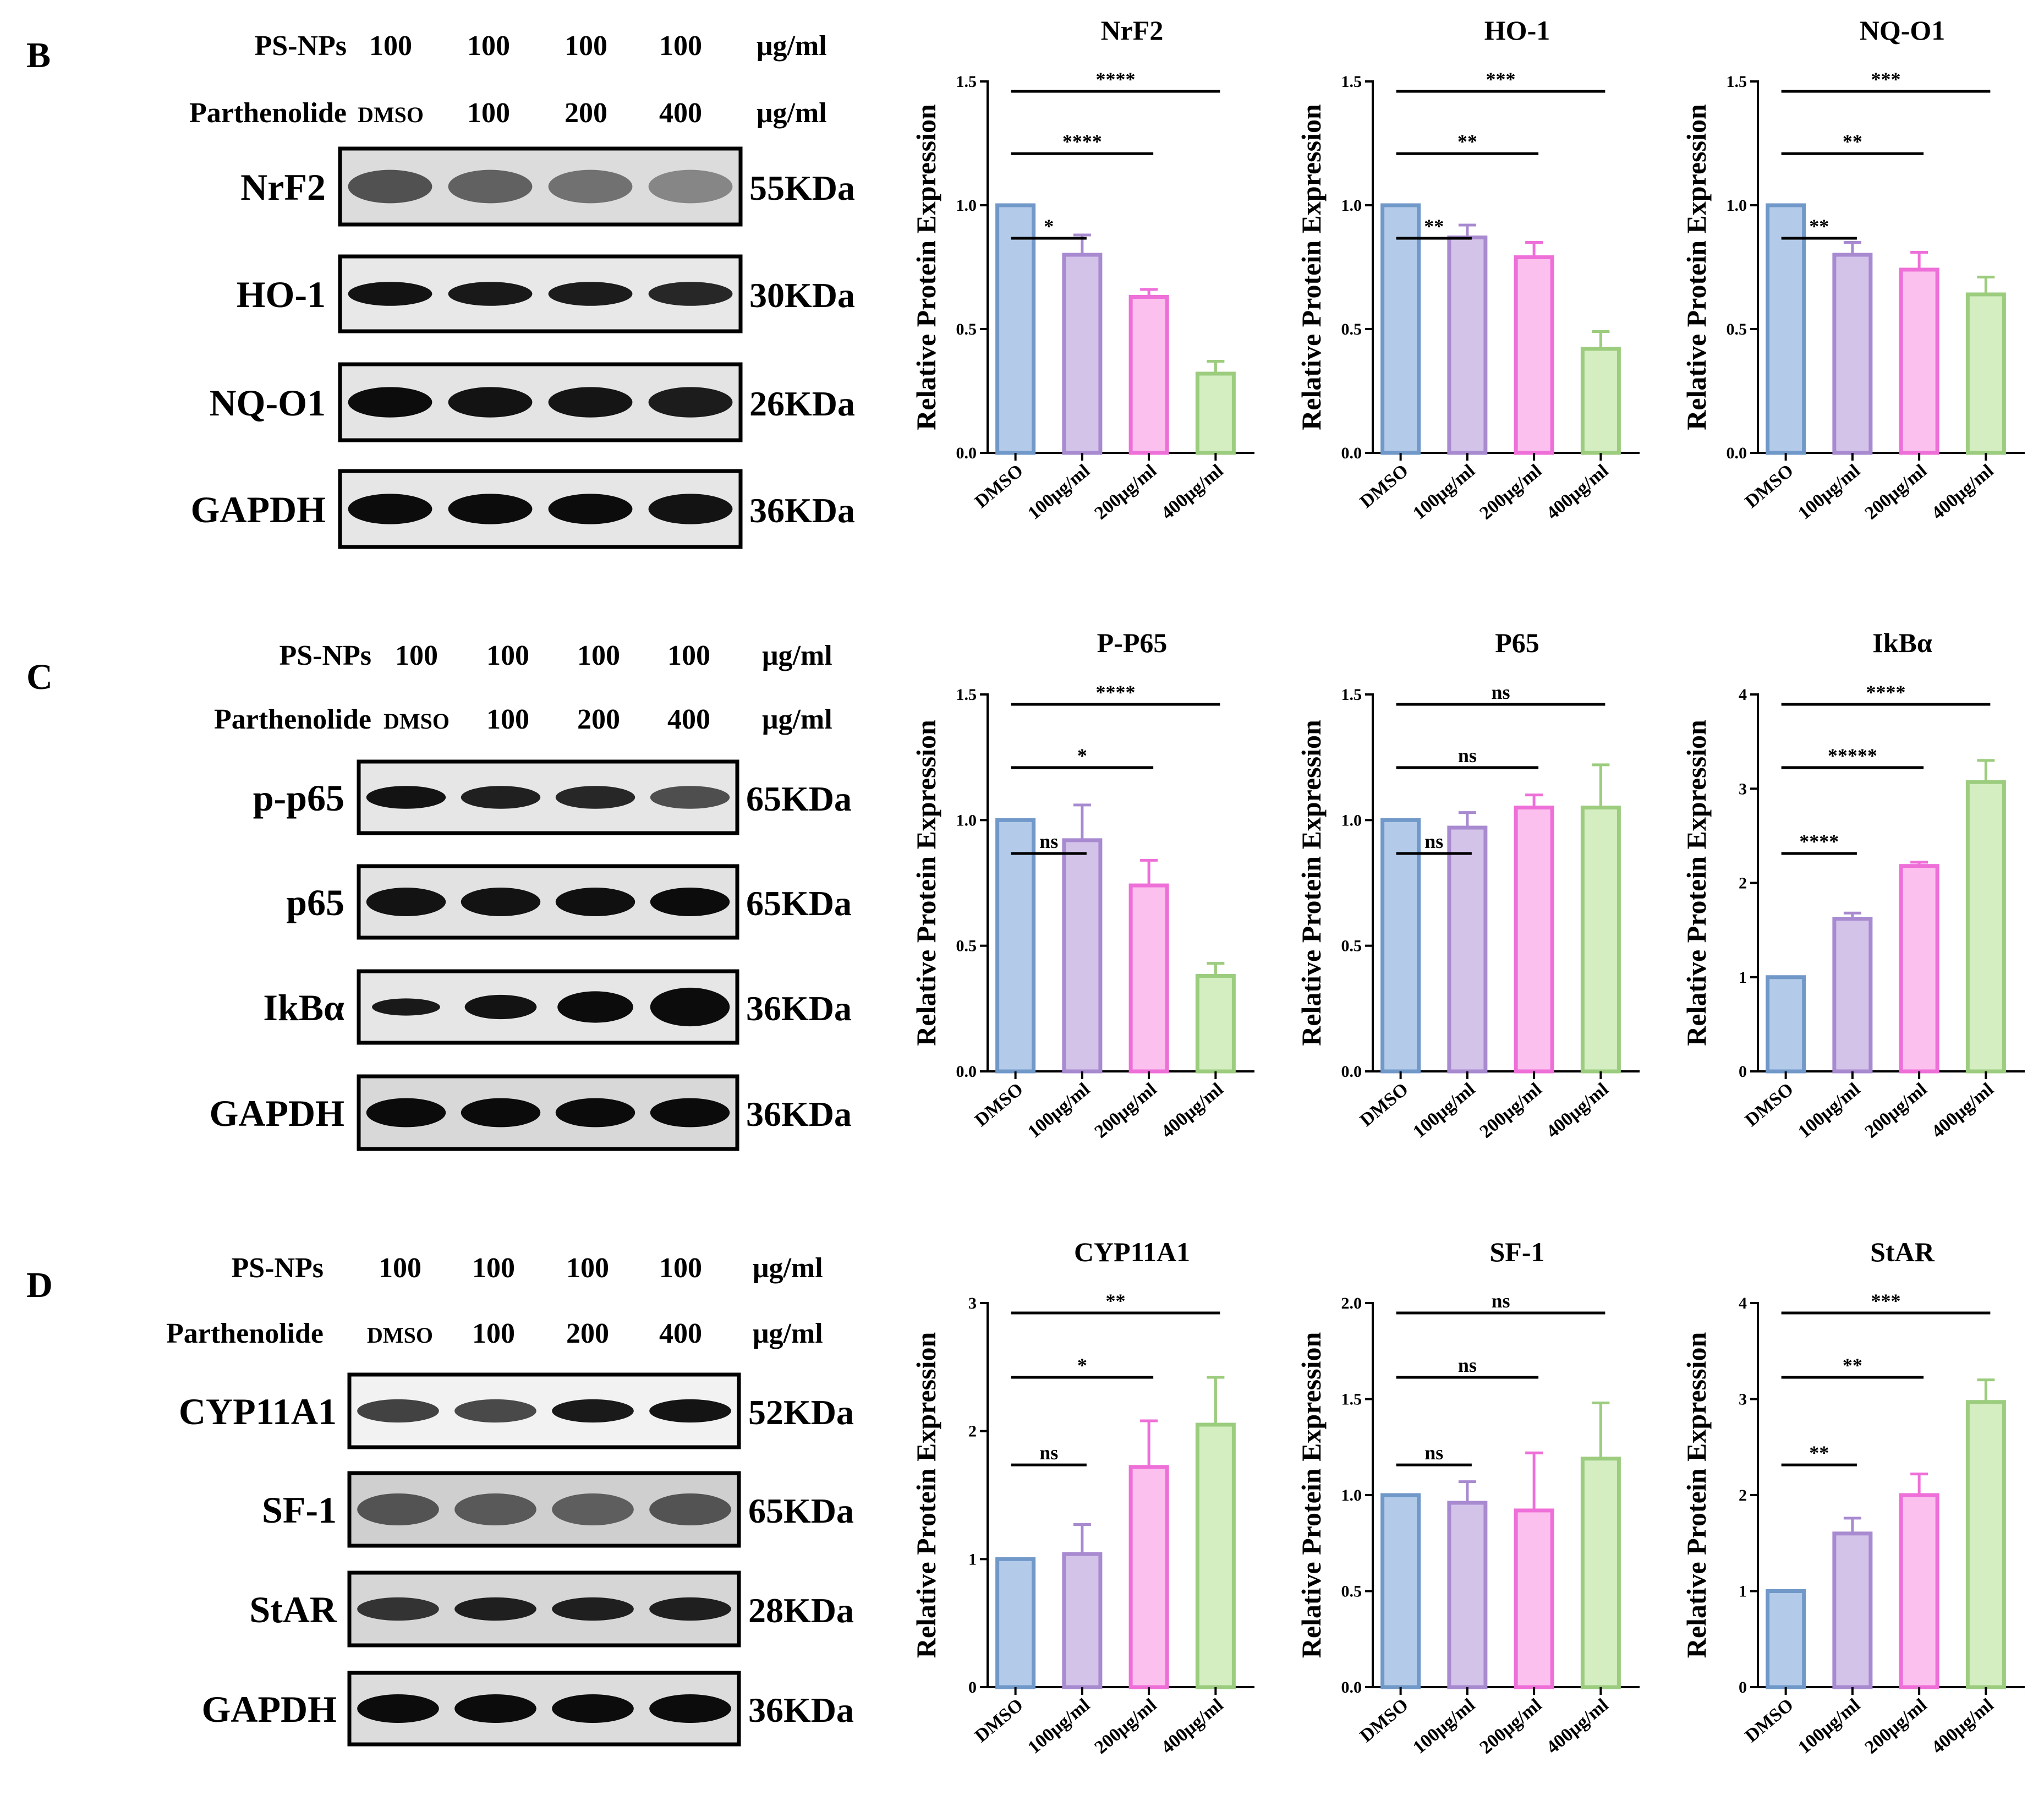 The width and height of the screenshot is (2044, 1795). What do you see at coordinates (1743, 1495) in the screenshot?
I see `y-tick-label: 2` at bounding box center [1743, 1495].